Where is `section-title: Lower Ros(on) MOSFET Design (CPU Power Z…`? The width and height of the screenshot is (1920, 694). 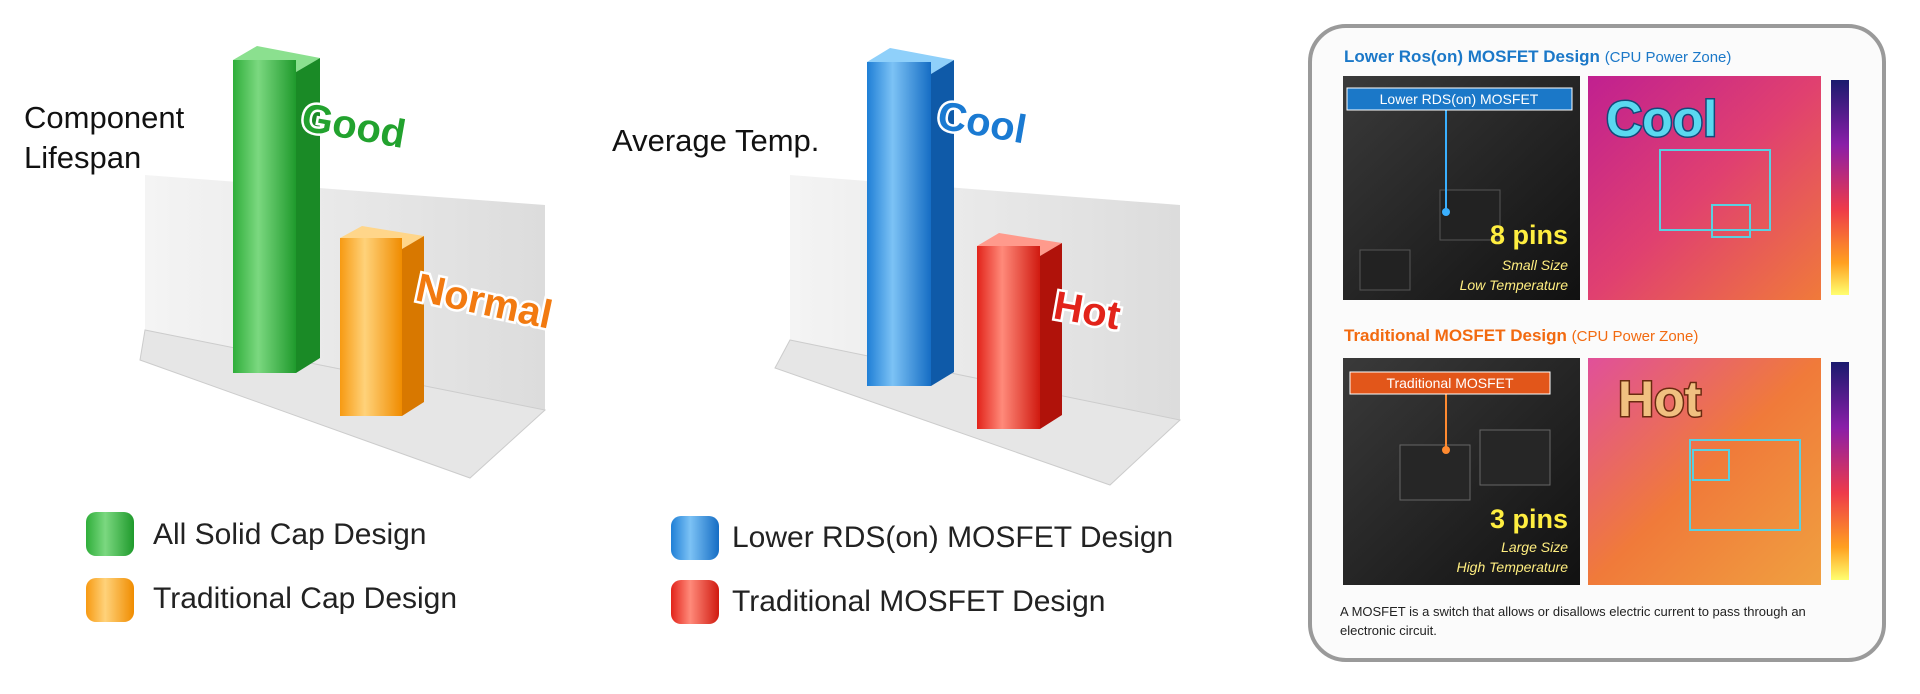
section-title: Lower Ros(on) MOSFET Design (CPU Power Z… is located at coordinates (1537, 56).